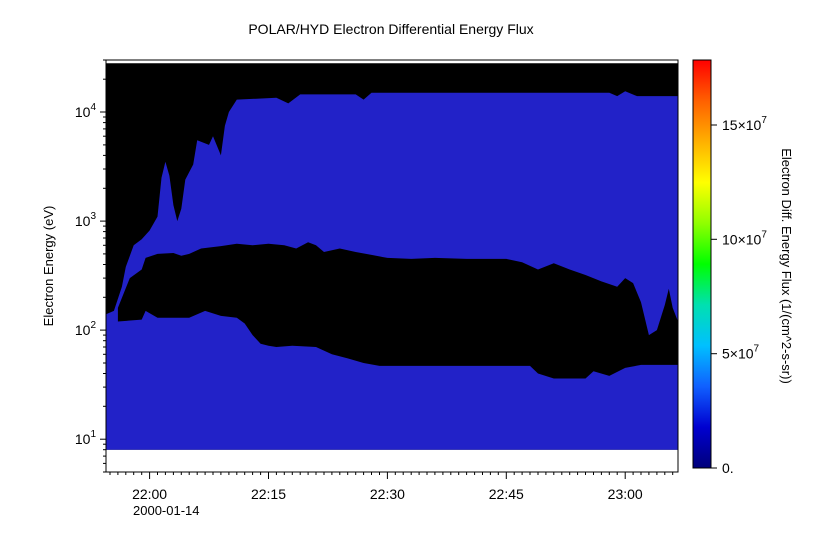  I want to click on y-tick-label: 10³, so click(86, 220).